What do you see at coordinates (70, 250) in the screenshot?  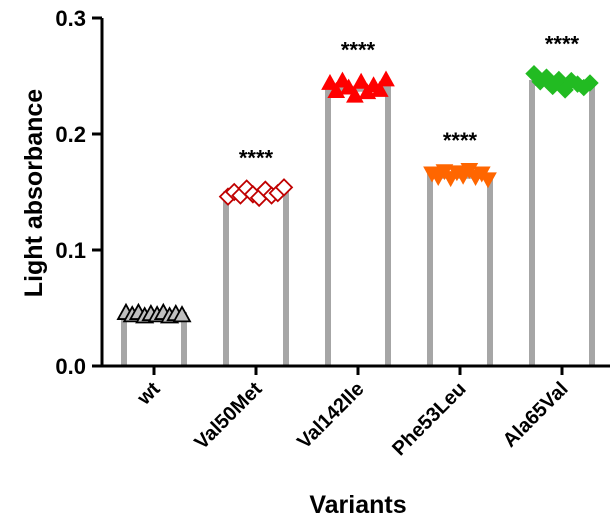 I see `y-tick-label: 0.1` at bounding box center [70, 250].